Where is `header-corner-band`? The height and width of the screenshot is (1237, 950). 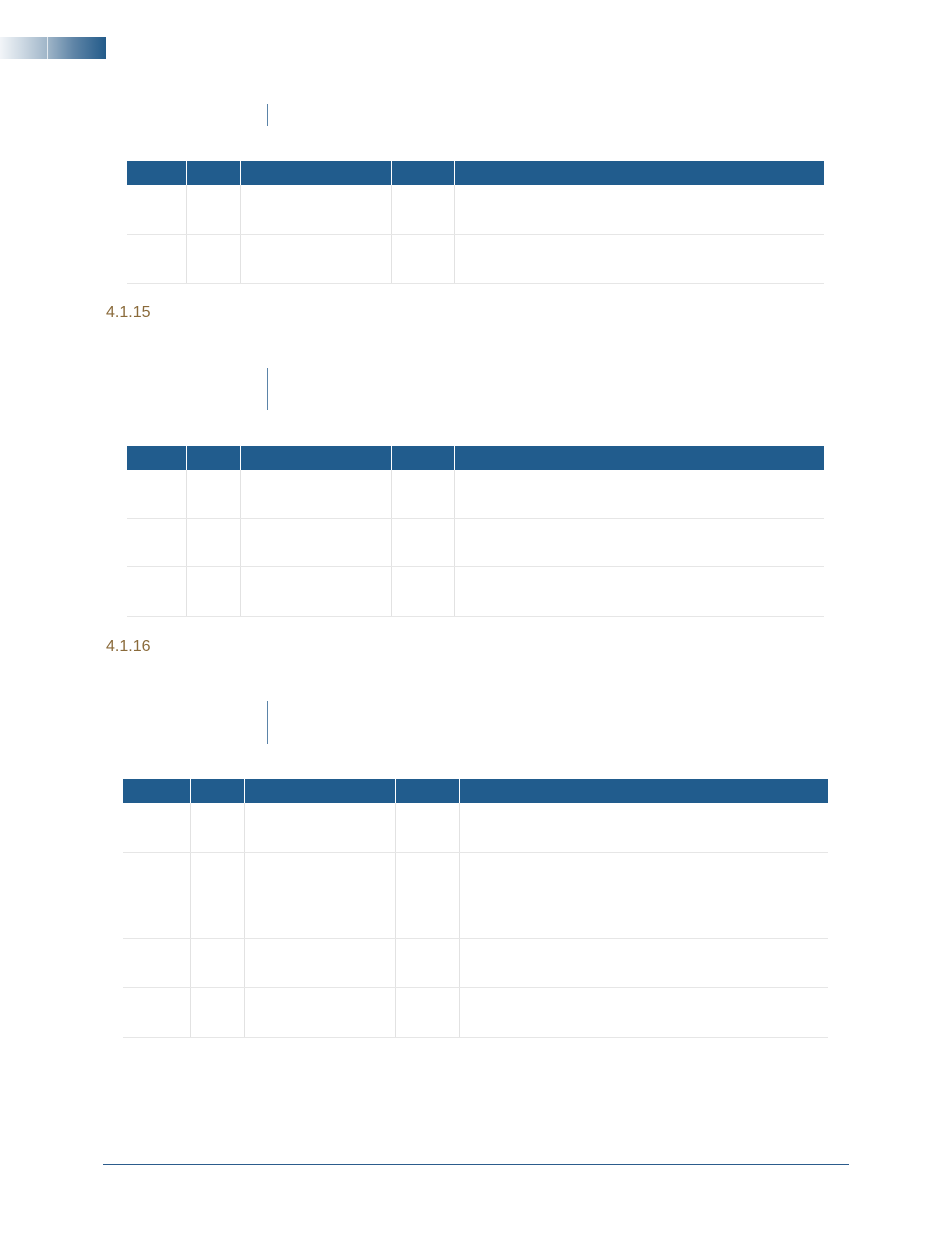
header-corner-band is located at coordinates (53, 48).